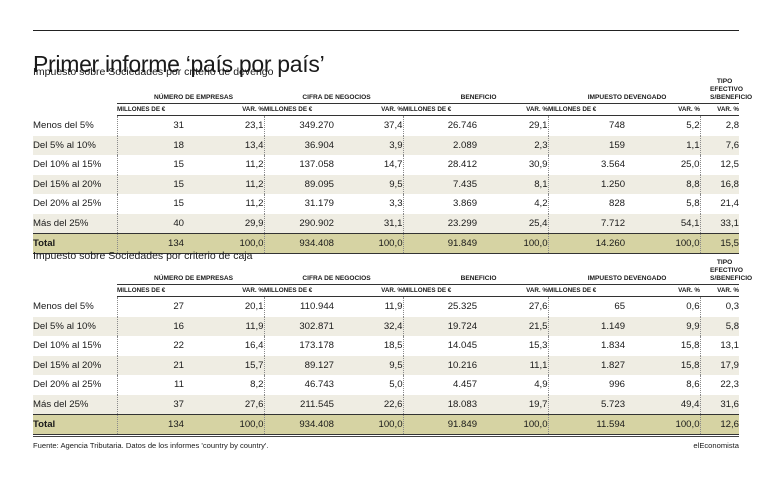  Describe the element at coordinates (732, 126) in the screenshot. I see `table-cell: 2,8` at that location.